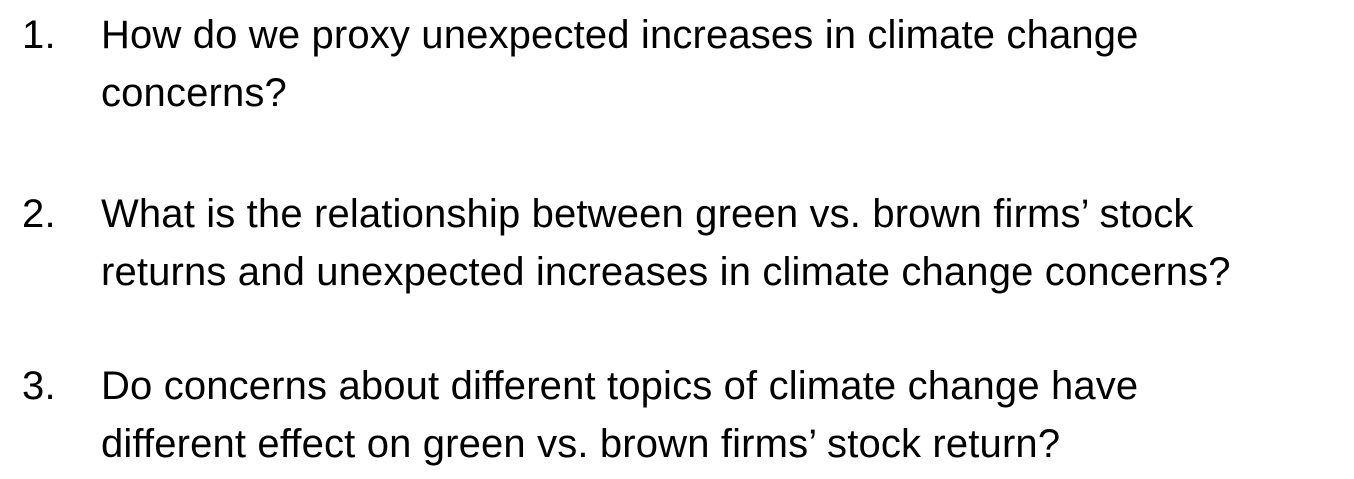 The width and height of the screenshot is (1354, 479). I want to click on question-number: 3., so click(39, 386).